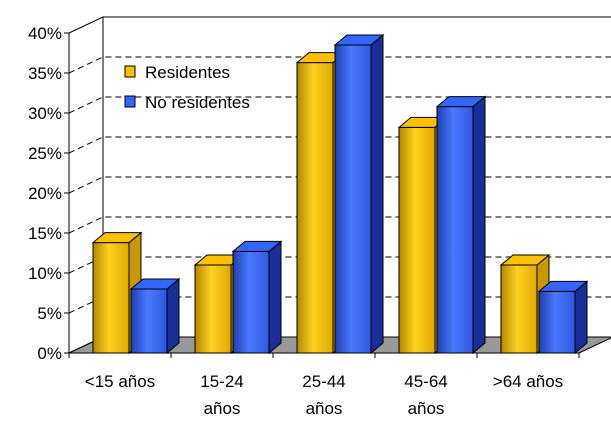  I want to click on legend-label: Residentes, so click(187, 72).